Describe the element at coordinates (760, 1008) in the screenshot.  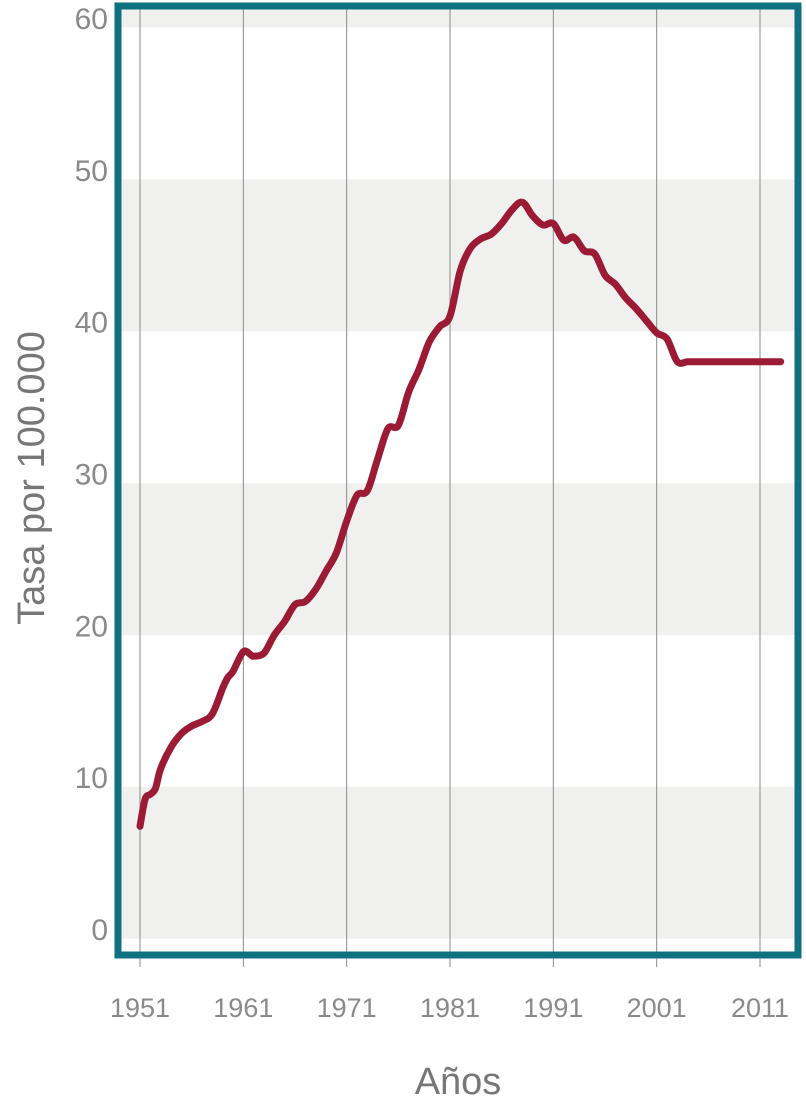
I see `x-tick-label: 2011` at that location.